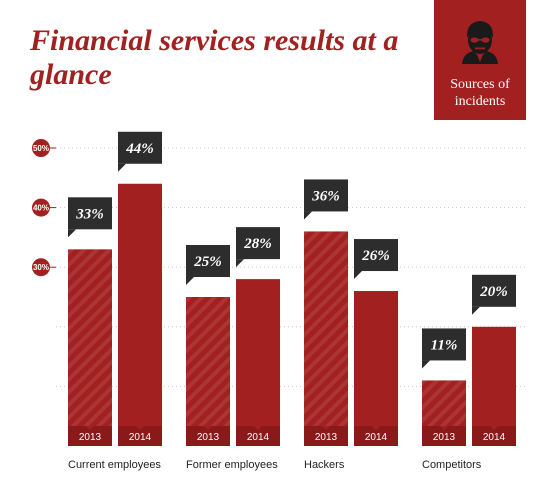 Image resolution: width=556 pixels, height=500 pixels. I want to click on value-label: 36%, so click(325, 196).